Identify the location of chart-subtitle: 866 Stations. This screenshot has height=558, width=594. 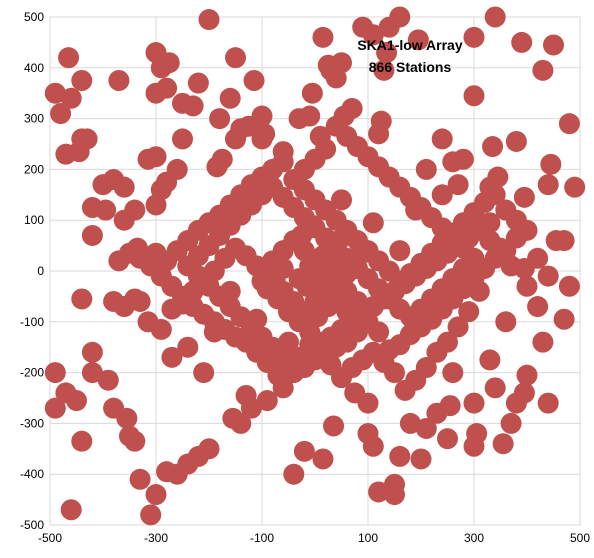
(410, 67).